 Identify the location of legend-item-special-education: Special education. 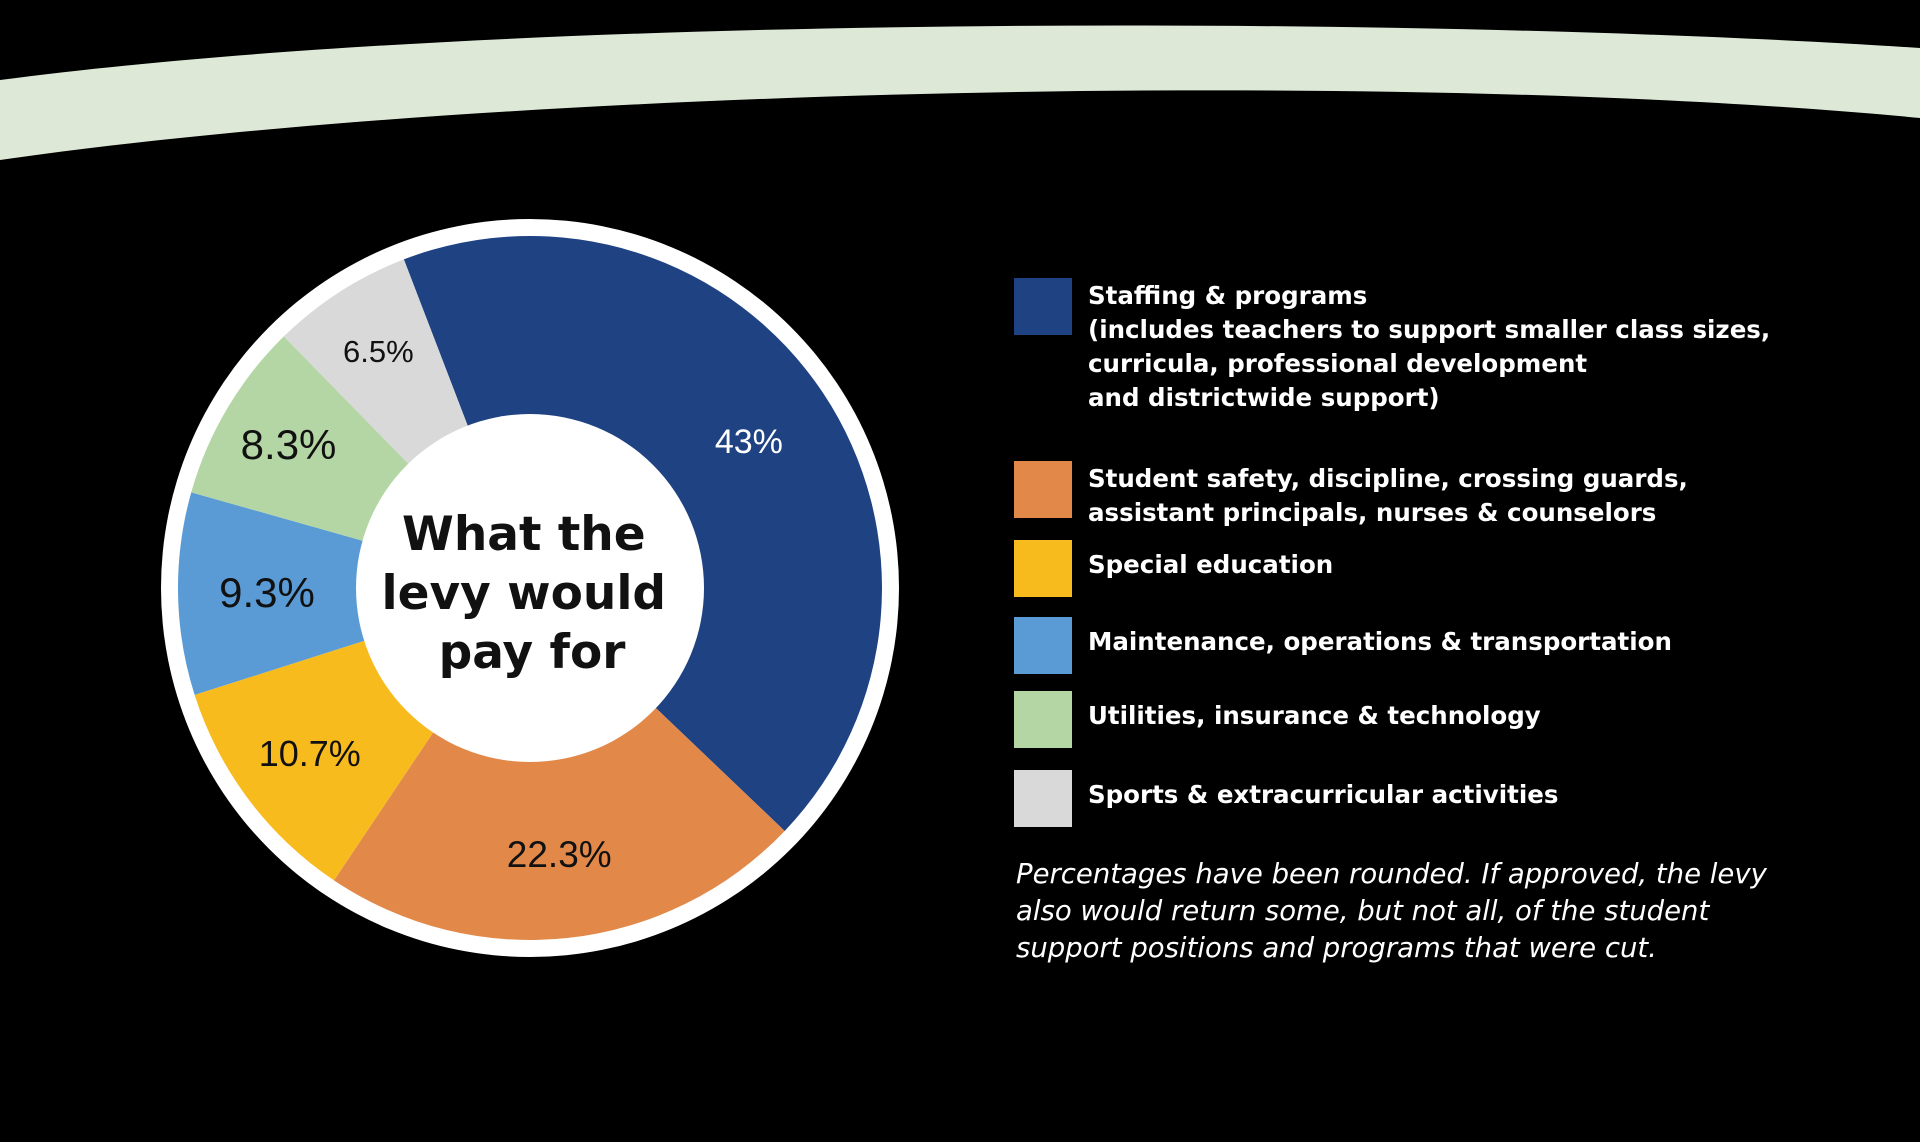
(1424, 568).